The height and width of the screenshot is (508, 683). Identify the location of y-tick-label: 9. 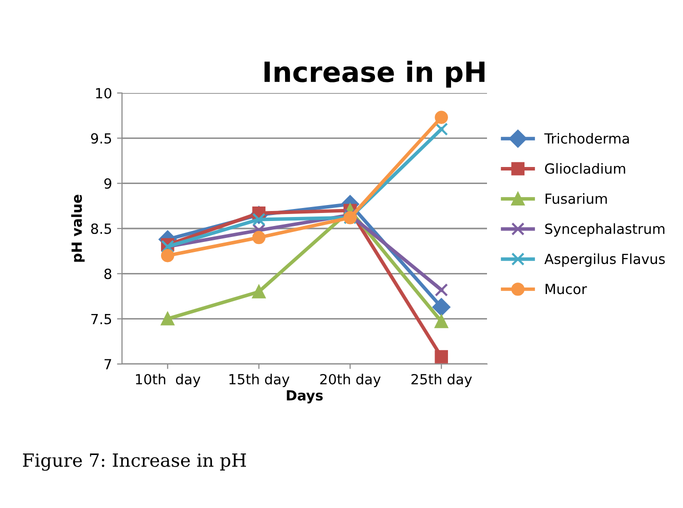
(108, 183).